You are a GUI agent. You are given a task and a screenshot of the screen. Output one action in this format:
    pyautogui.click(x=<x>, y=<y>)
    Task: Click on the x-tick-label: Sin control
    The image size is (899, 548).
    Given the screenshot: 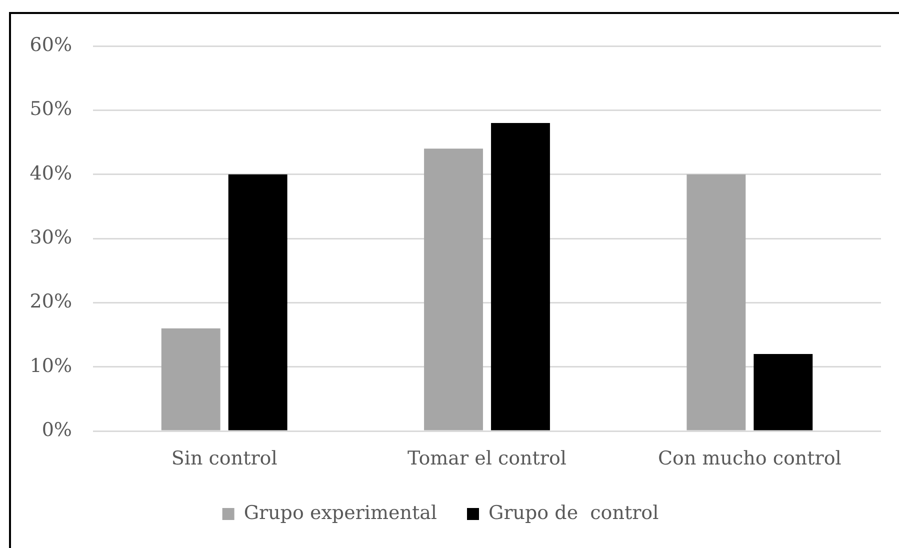 What is the action you would take?
    pyautogui.click(x=224, y=458)
    